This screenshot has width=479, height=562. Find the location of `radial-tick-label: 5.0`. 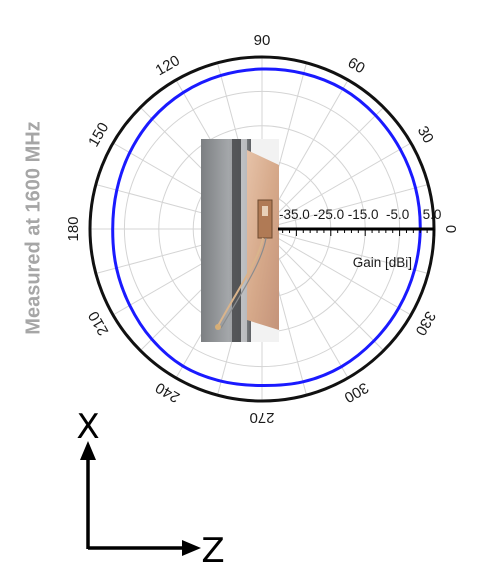

radial-tick-label: 5.0 is located at coordinates (432, 214).